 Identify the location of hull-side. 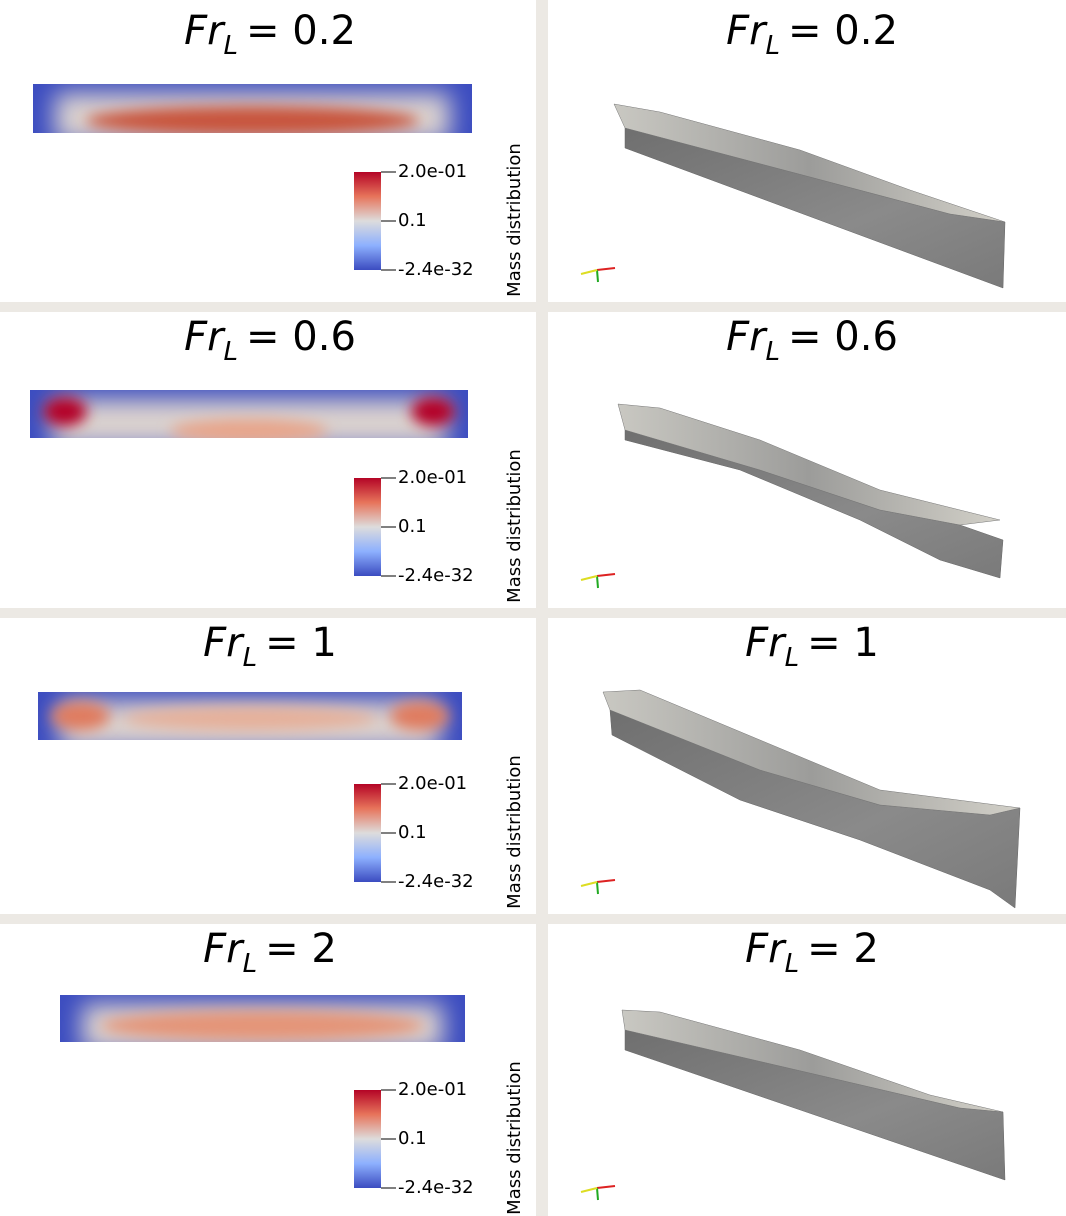
(814, 504).